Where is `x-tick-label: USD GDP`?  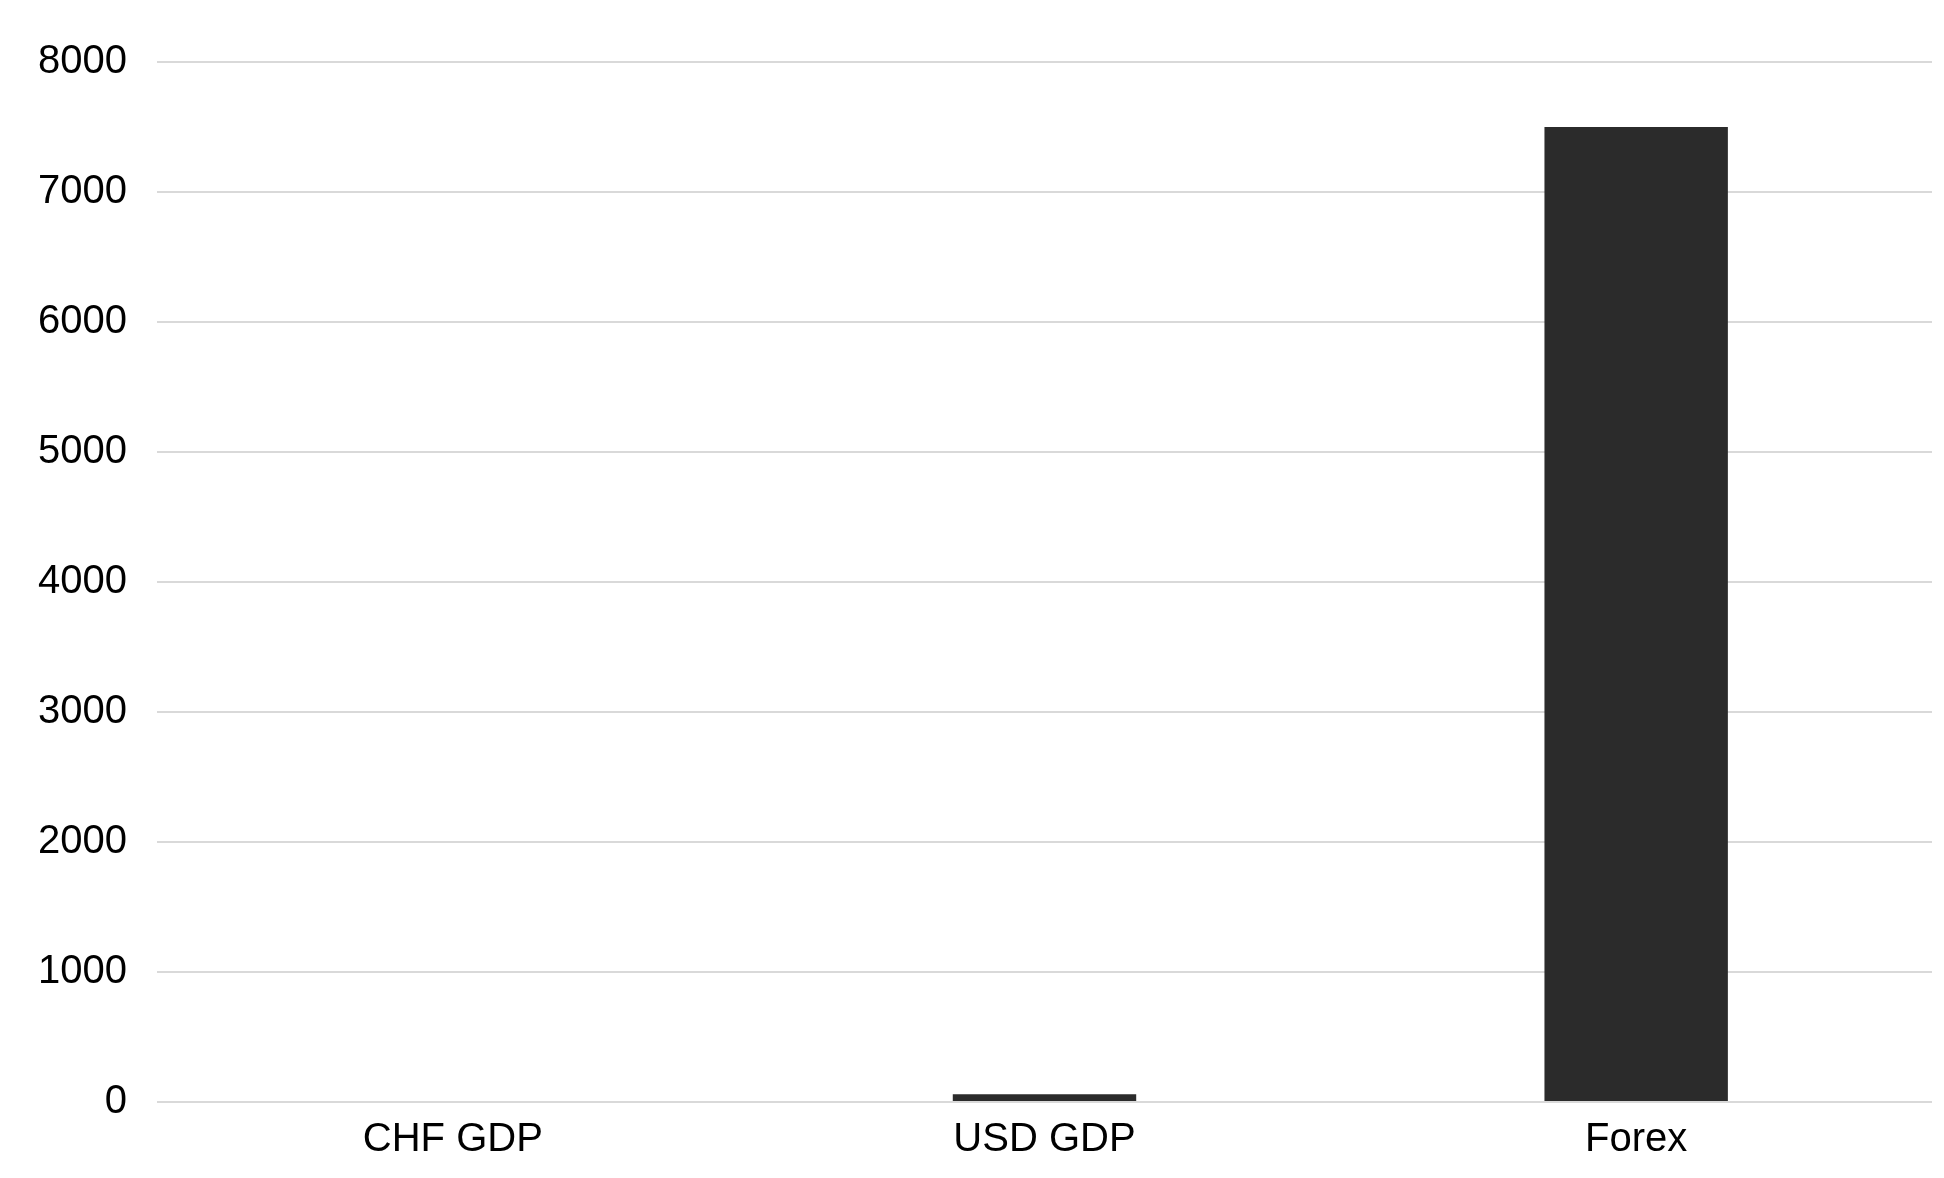
x-tick-label: USD GDP is located at coordinates (1044, 1137).